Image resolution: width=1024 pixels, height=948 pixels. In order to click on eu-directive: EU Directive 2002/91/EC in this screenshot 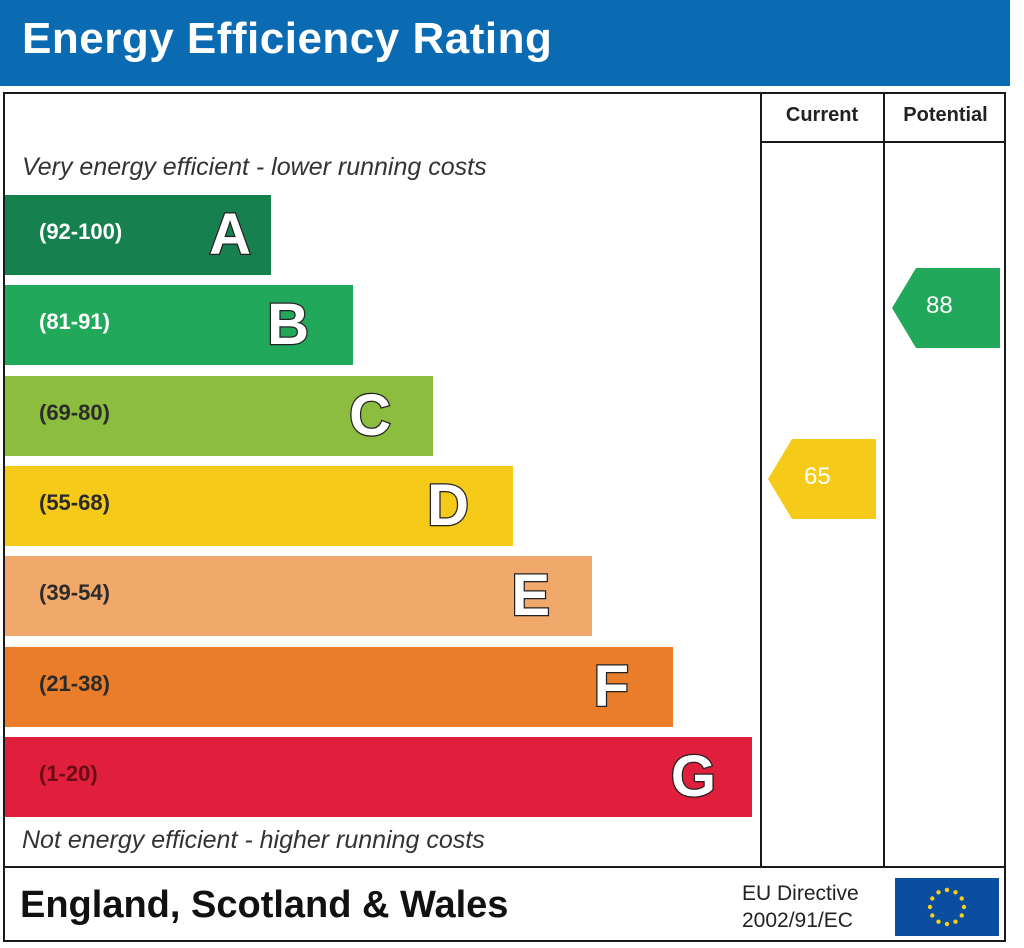, I will do `click(800, 907)`.